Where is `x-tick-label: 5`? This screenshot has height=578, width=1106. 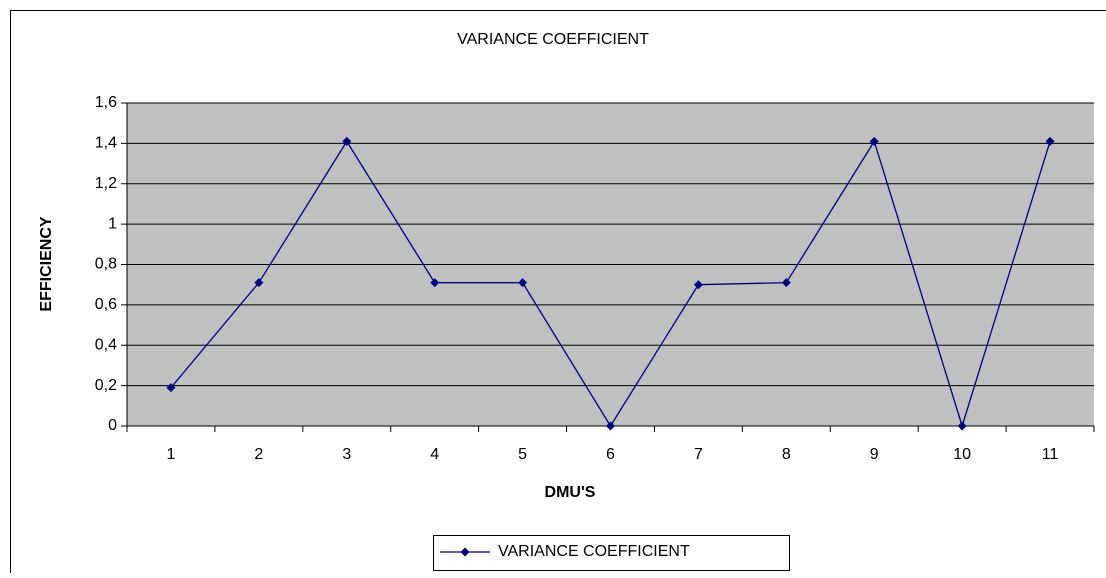
x-tick-label: 5 is located at coordinates (522, 454).